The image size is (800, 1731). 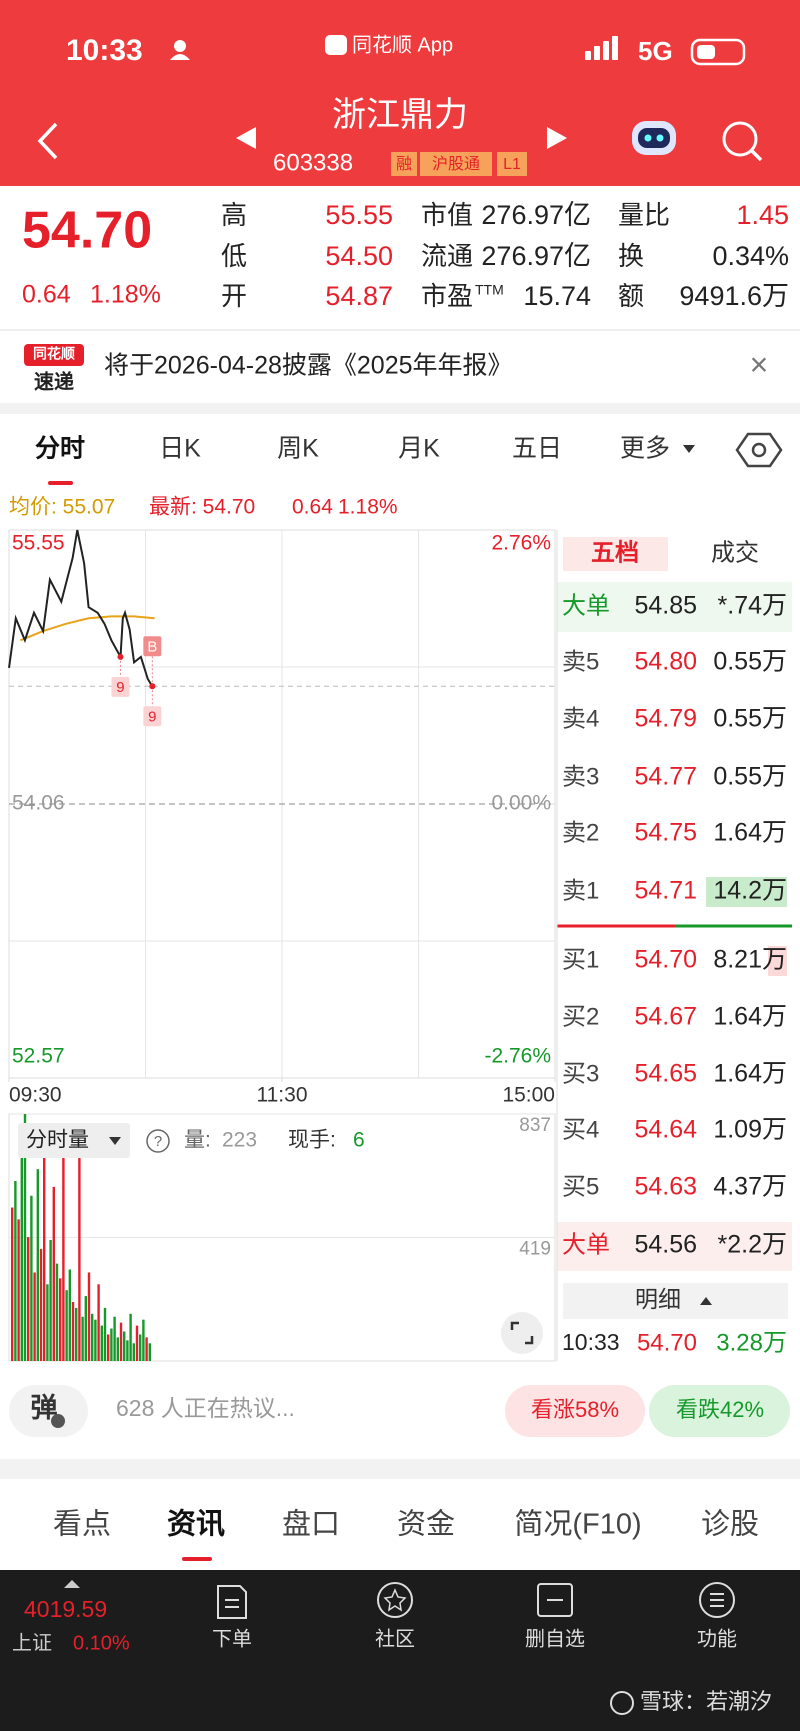 I want to click on nav-item: 下单, so click(x=232, y=1638).